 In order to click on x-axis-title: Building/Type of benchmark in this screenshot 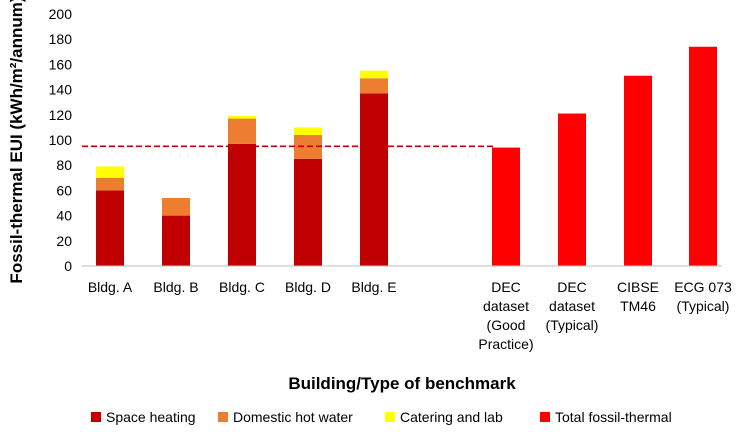, I will do `click(402, 383)`.